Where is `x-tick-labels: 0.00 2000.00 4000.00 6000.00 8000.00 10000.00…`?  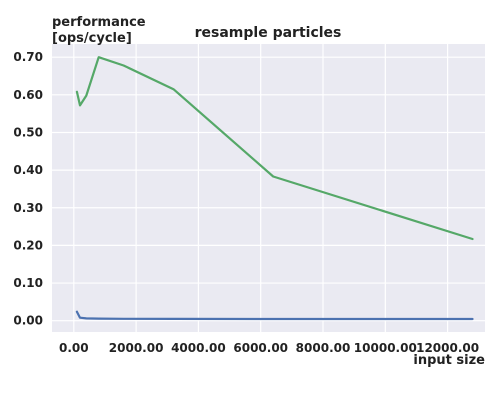 x-tick-labels: 0.00 2000.00 4000.00 6000.00 8000.00 10000.00… is located at coordinates (269, 348).